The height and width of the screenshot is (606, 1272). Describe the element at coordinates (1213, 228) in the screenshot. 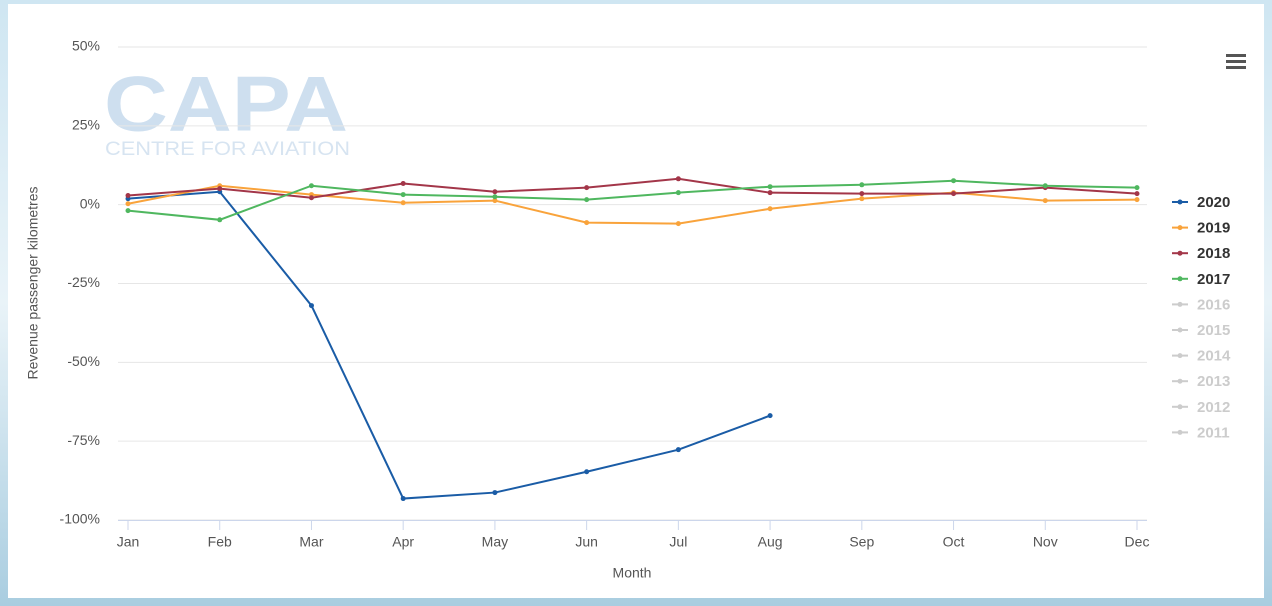

I see `legend-label: 2019` at that location.